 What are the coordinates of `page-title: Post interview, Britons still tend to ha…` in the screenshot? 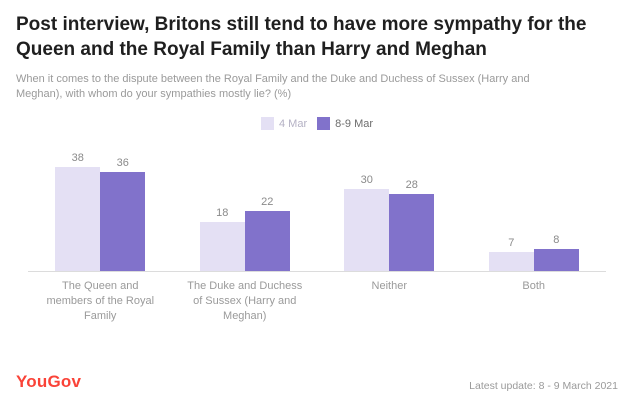 It's located at (301, 37).